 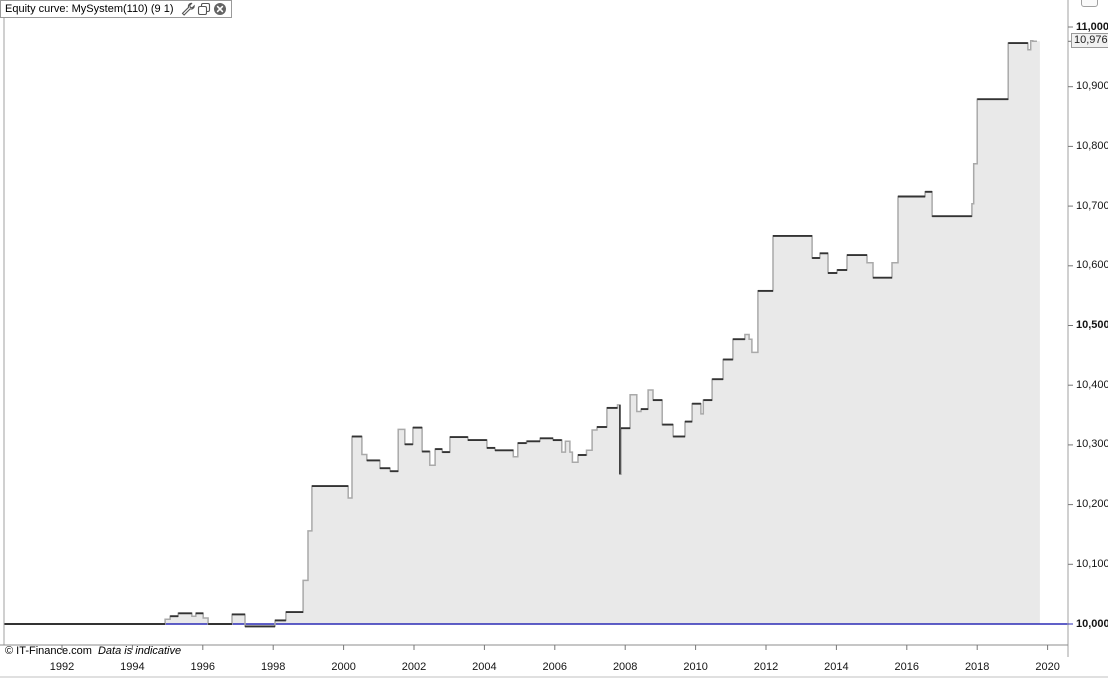 What do you see at coordinates (220, 9) in the screenshot?
I see `close-icon` at bounding box center [220, 9].